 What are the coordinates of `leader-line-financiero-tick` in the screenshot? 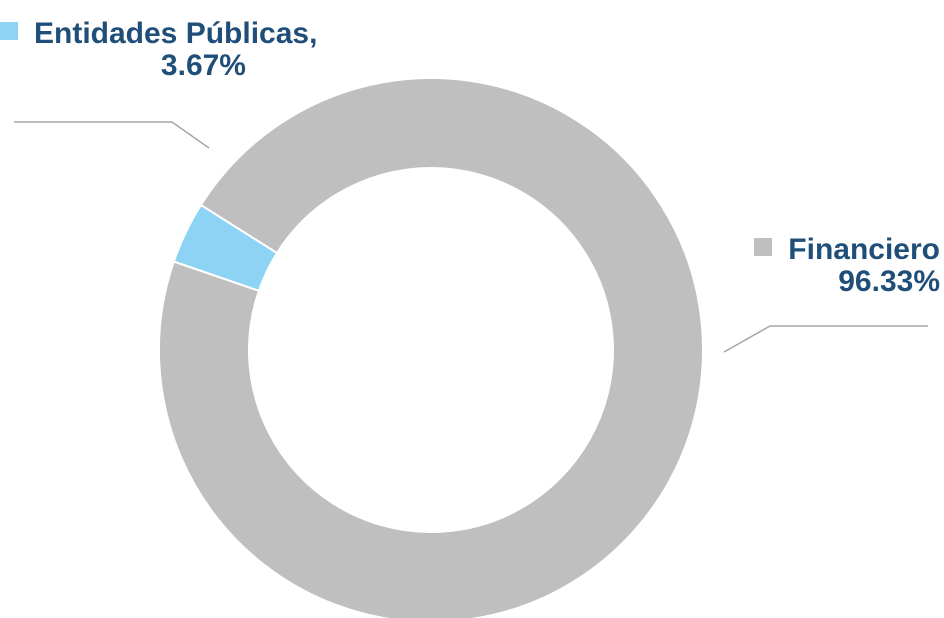 It's located at (747, 339).